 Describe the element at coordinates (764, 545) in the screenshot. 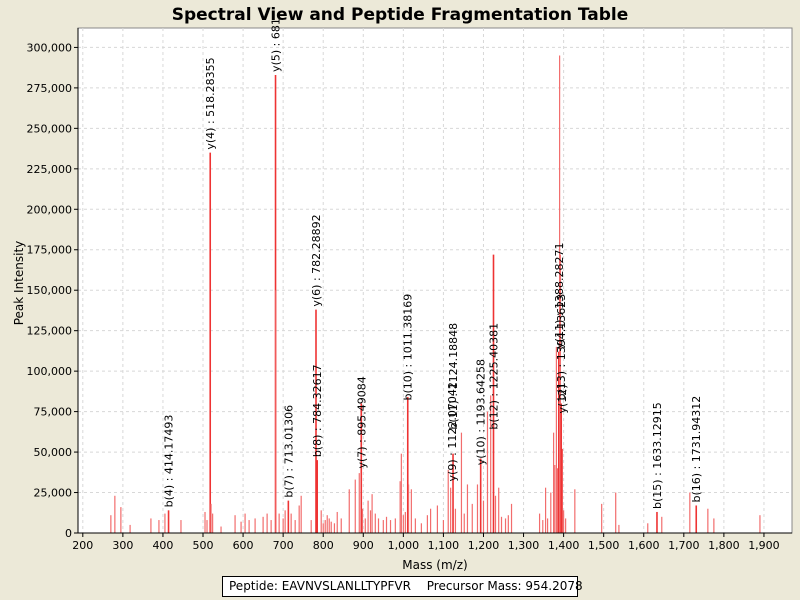

I see `x-tick-label: 1,900` at that location.